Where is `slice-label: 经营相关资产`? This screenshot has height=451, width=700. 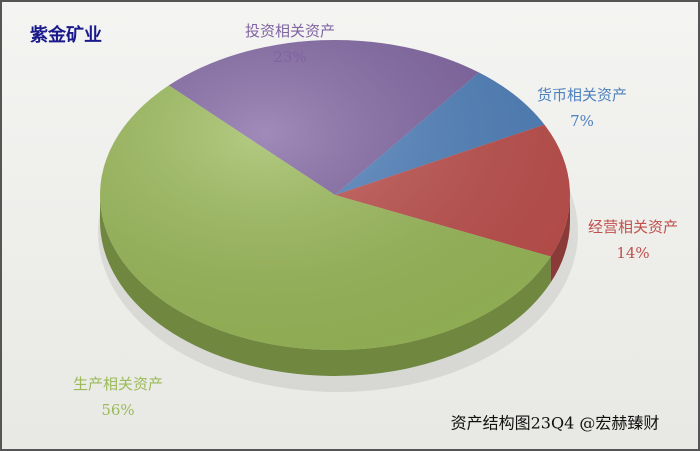
slice-label: 经营相关资产 is located at coordinates (633, 227).